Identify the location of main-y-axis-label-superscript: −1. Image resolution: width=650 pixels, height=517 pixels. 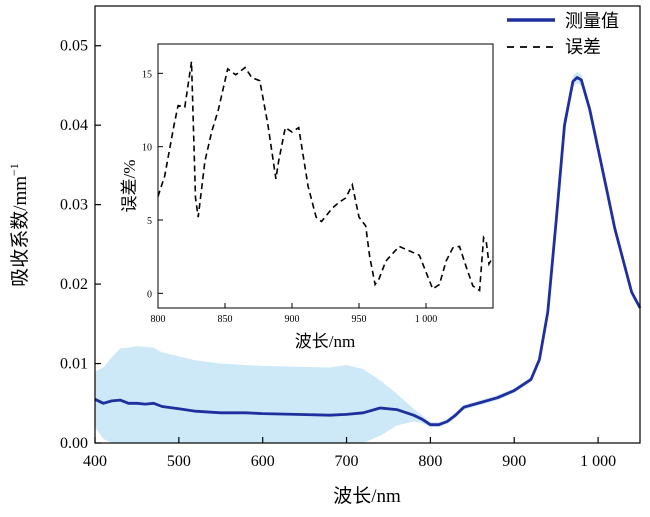
(14, 169).